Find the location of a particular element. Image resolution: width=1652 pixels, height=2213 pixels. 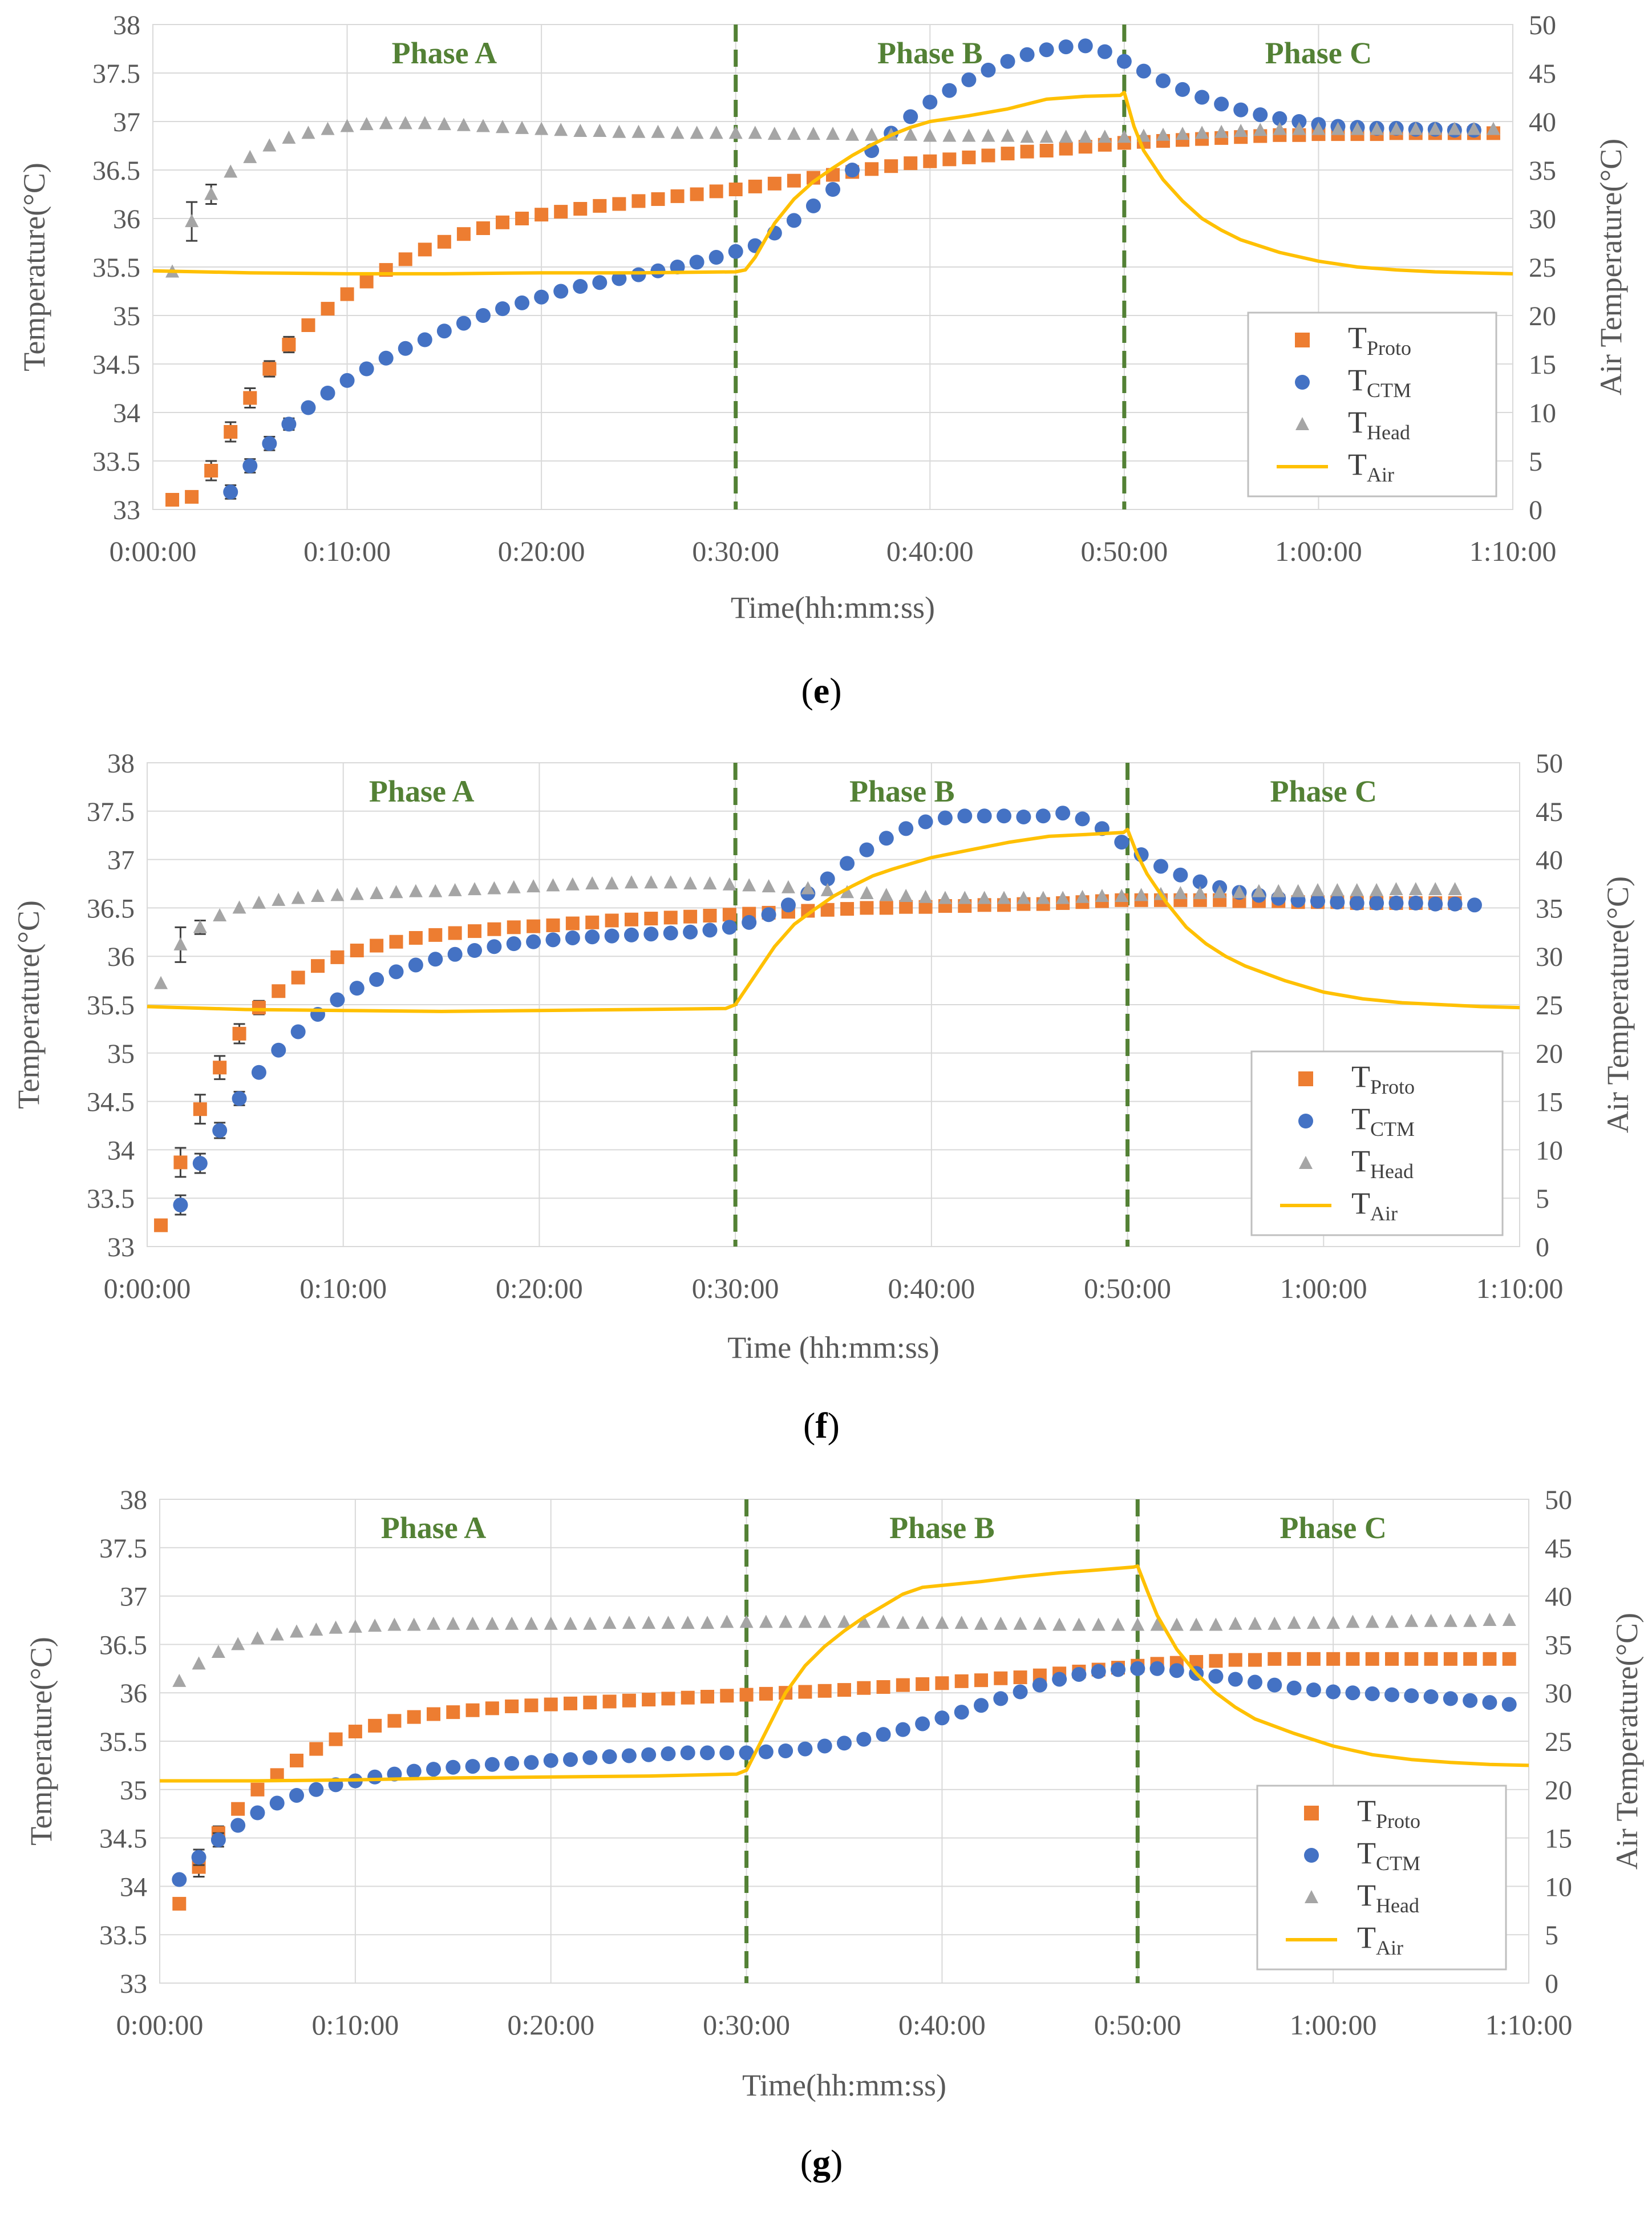

x-tick-label: 0:30:00 is located at coordinates (746, 2025).